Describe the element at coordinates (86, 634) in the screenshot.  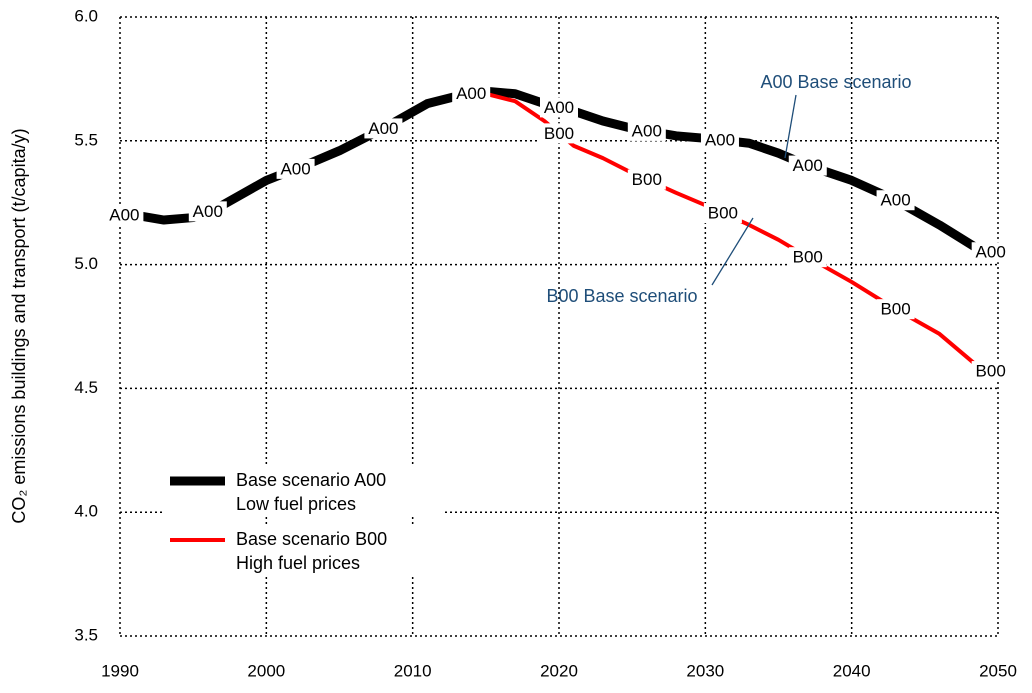
I see `y-tick-label: 3.5` at that location.